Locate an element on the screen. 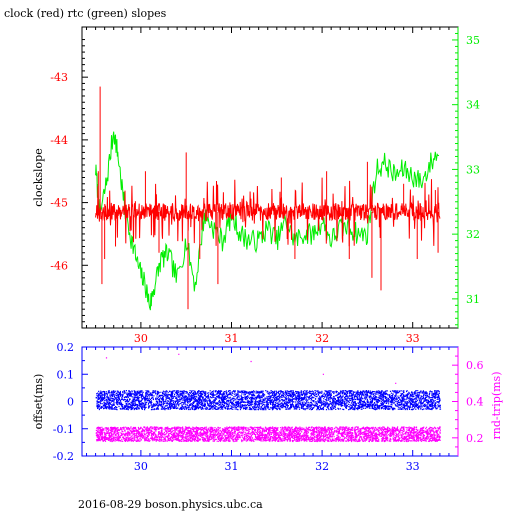  y2-tick-label: 34 is located at coordinates (473, 105).